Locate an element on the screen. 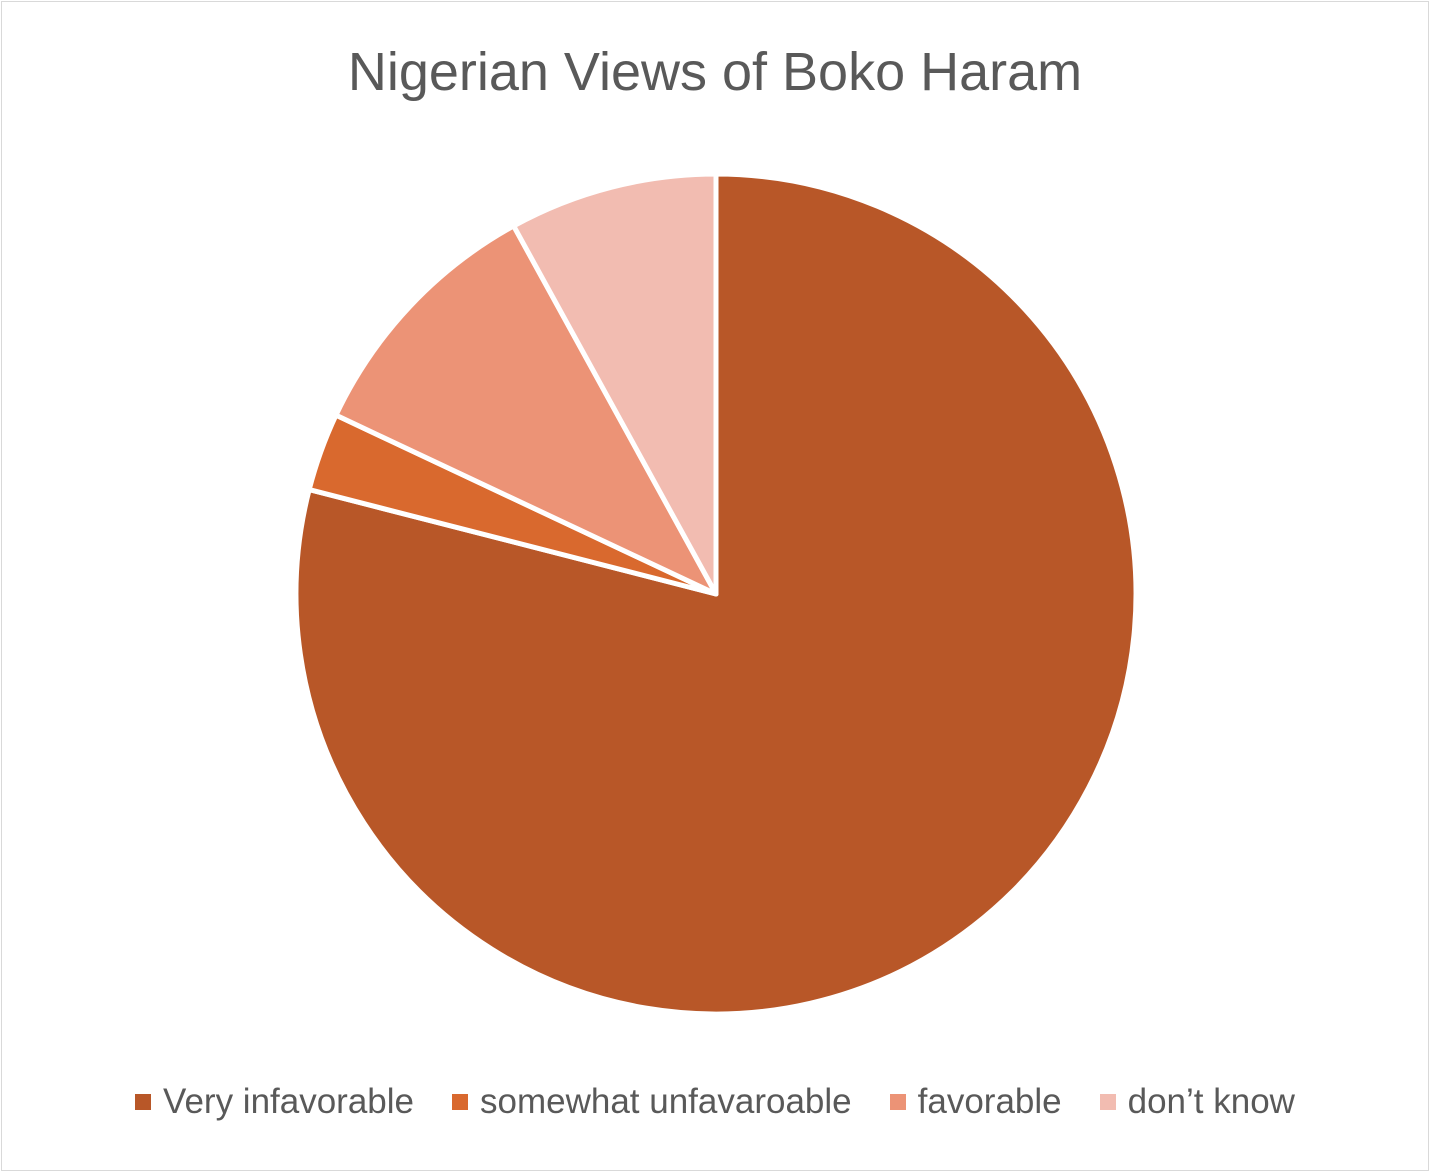 The image size is (1432, 1174). slice-favorable is located at coordinates (526, 410).